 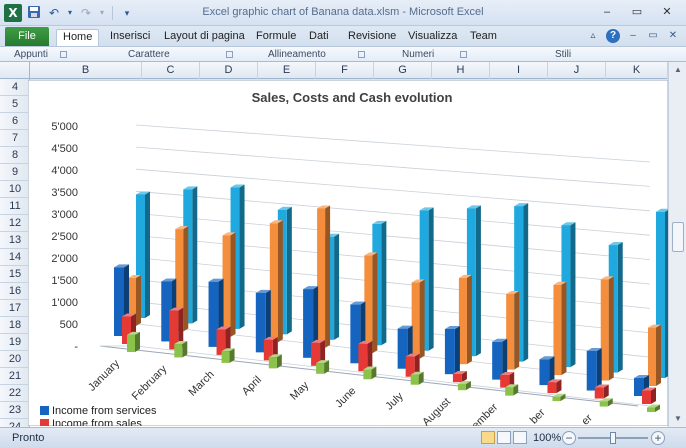 I want to click on save-icon, so click(x=34, y=13).